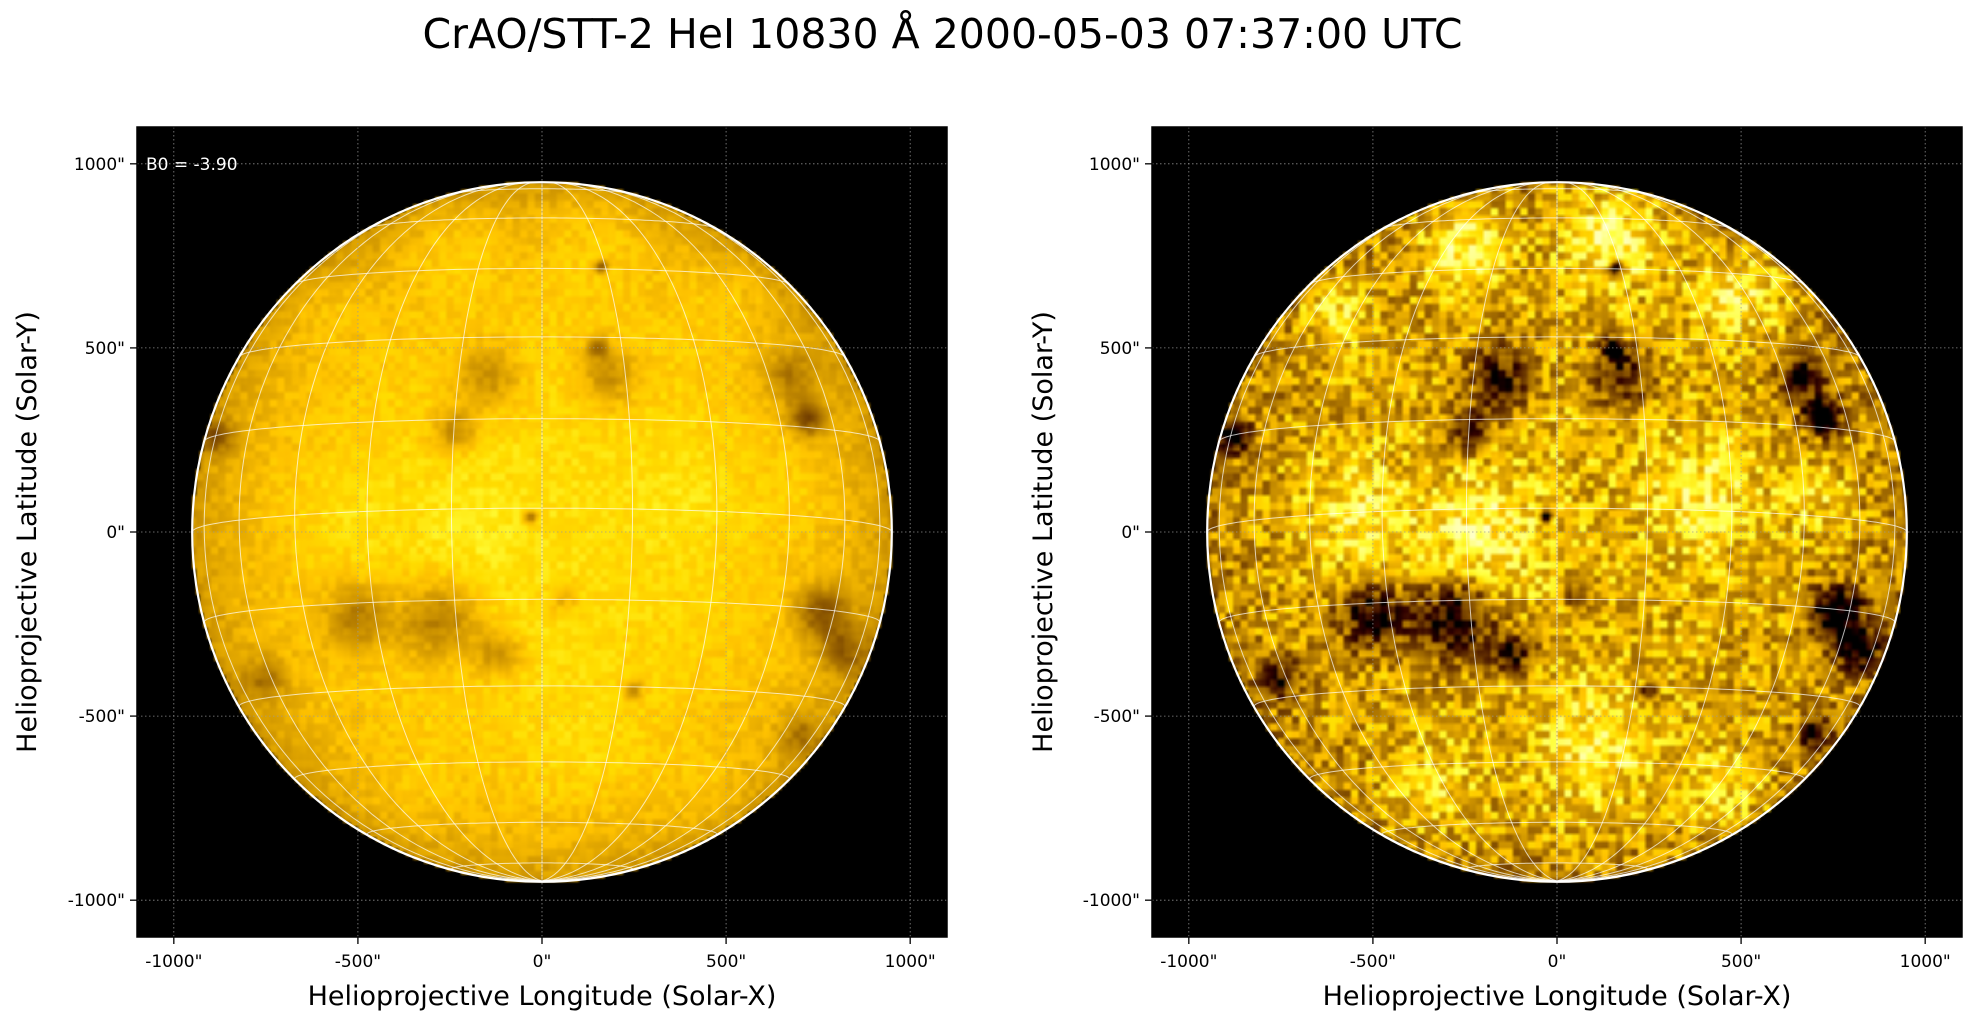  What do you see at coordinates (542, 996) in the screenshot?
I see `left-x-axis-label: Helioprojective Longitude (Solar-X)` at bounding box center [542, 996].